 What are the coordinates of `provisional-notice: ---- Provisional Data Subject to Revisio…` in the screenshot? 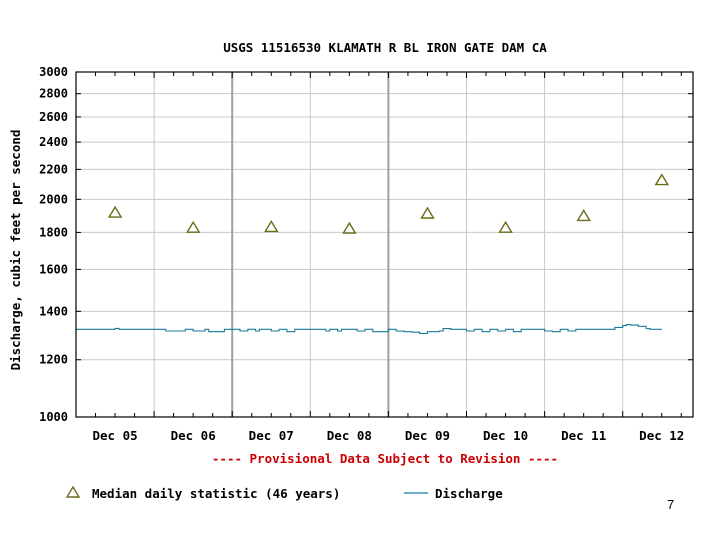 It's located at (385, 458).